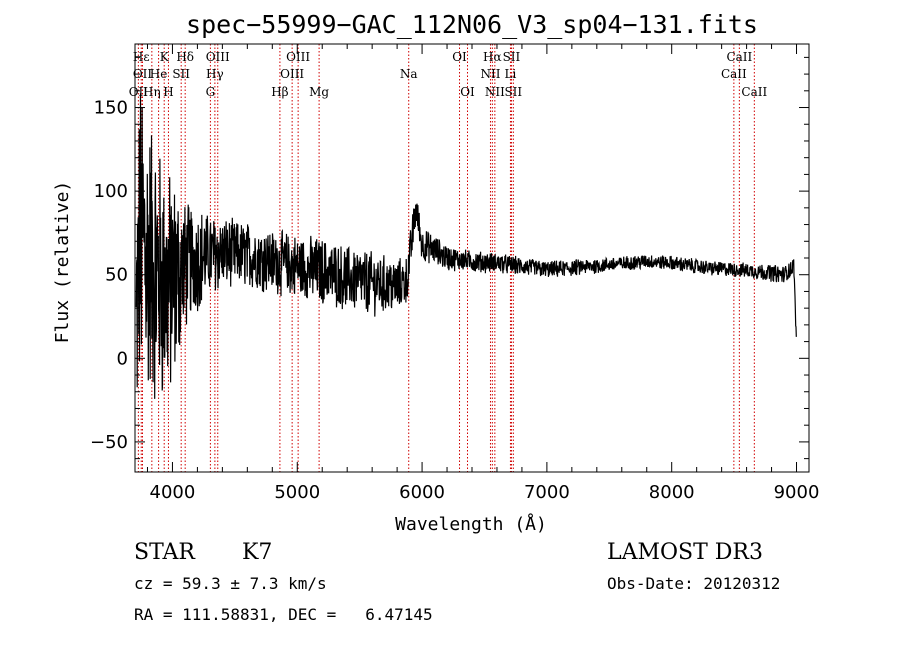 The width and height of the screenshot is (900, 649). I want to click on spectral-line-label: Hγ, so click(215, 74).